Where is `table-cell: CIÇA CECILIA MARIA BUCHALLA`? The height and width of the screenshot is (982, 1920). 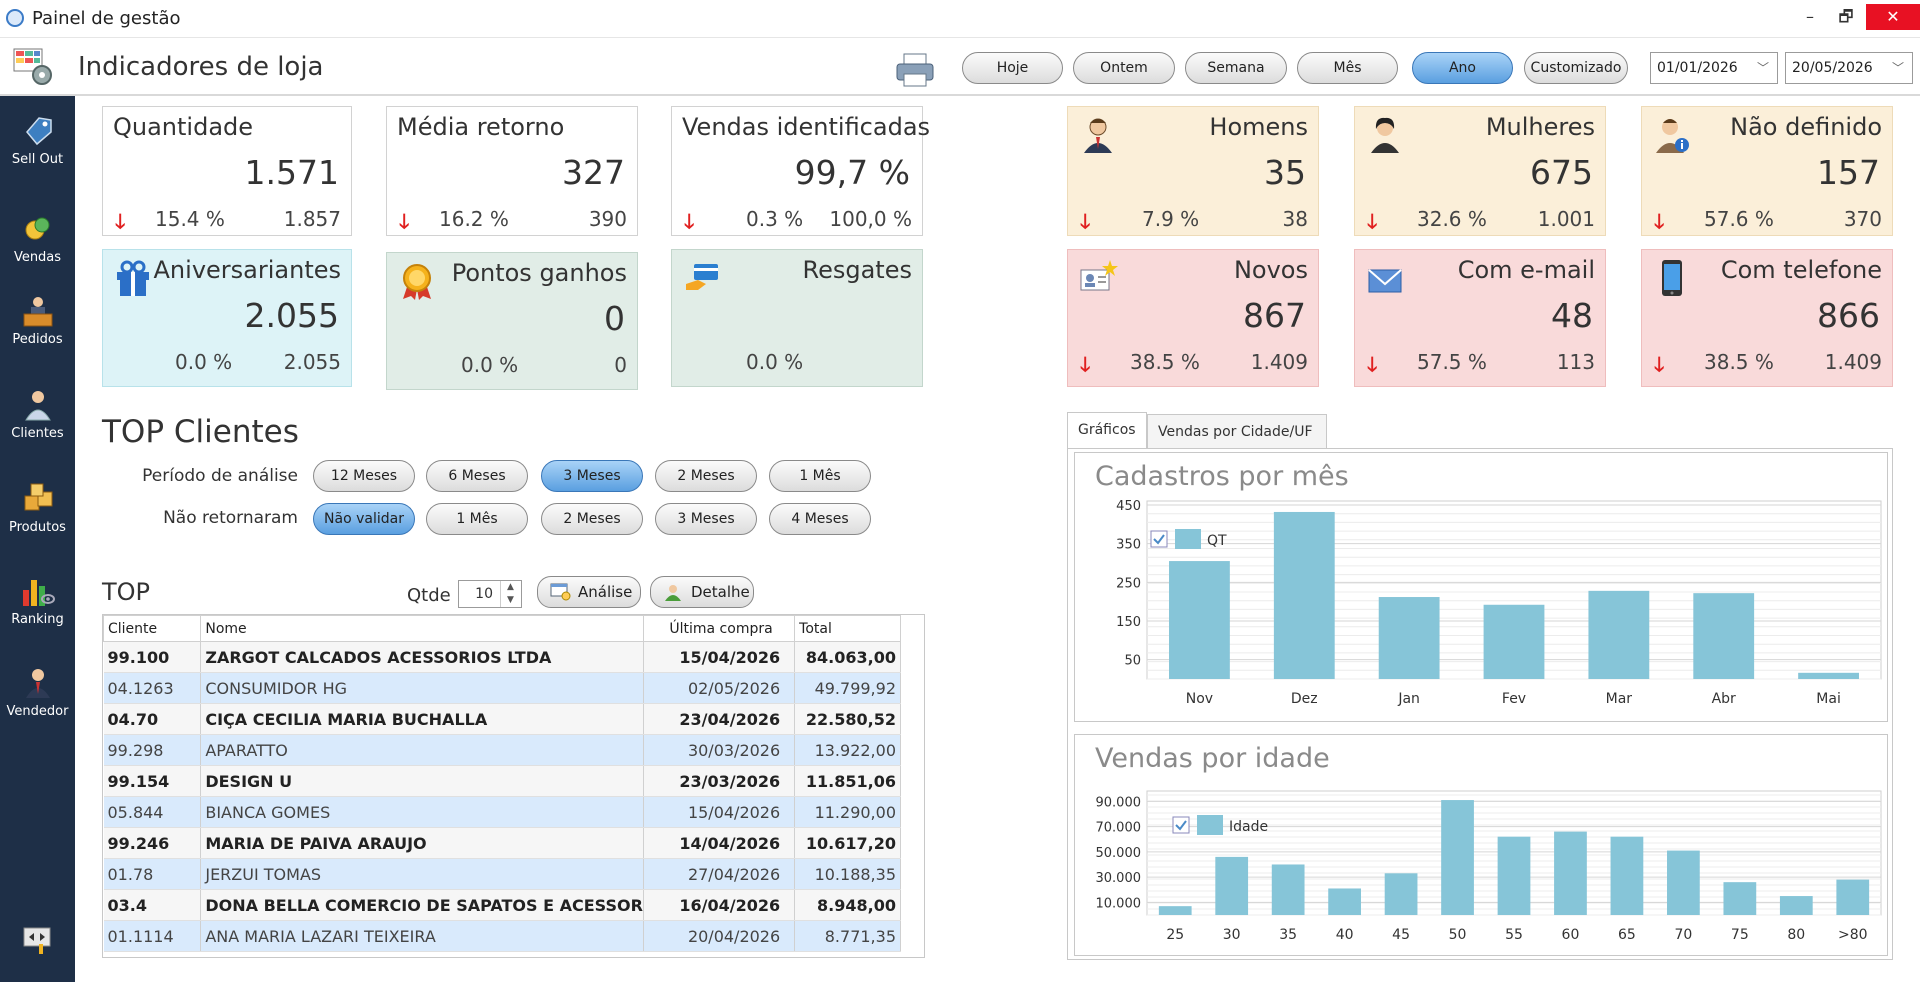 table-cell: CIÇA CECILIA MARIA BUCHALLA is located at coordinates (422, 719).